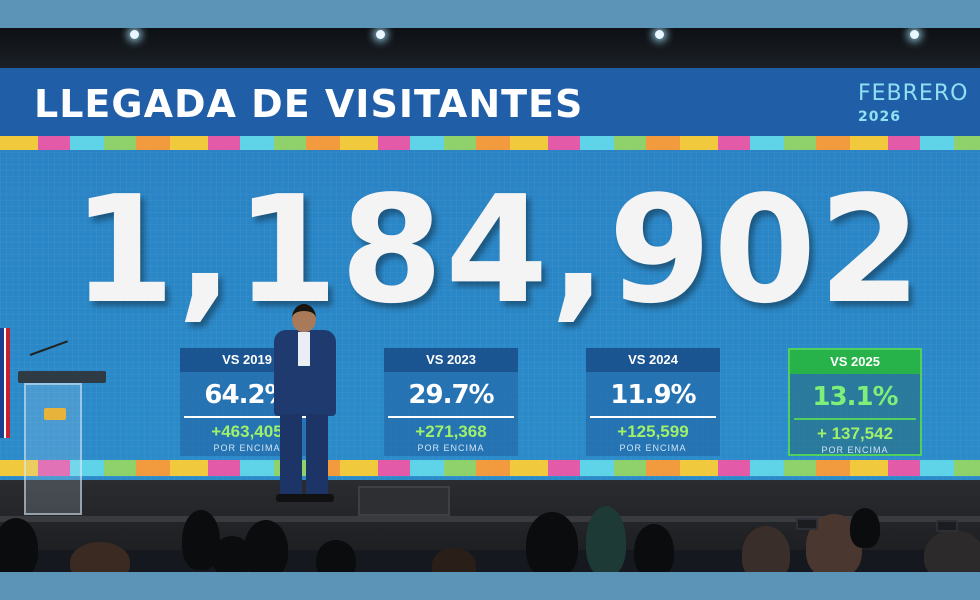 This screenshot has height=600, width=980. What do you see at coordinates (451, 360) in the screenshot?
I see `comparison-label: VS 2023` at bounding box center [451, 360].